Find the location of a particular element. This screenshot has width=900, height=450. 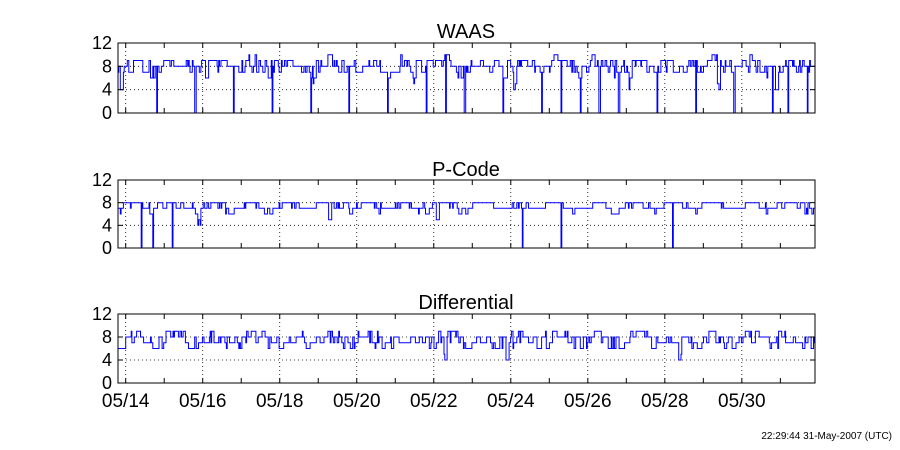

x-tick-label: 05/14 is located at coordinates (126, 401).